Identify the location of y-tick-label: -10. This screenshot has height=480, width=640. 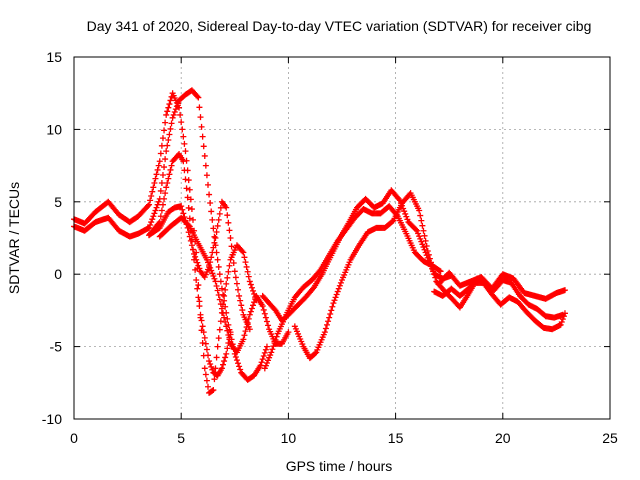
(52, 419).